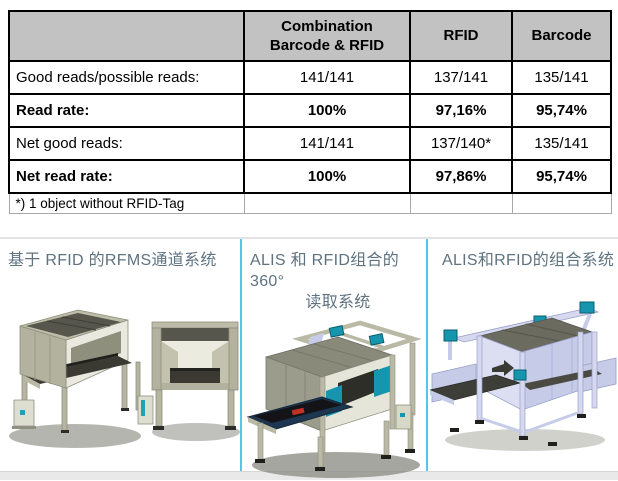  What do you see at coordinates (112, 260) in the screenshot?
I see `caption-text: 基于 RFID 的RFMS通道系统` at bounding box center [112, 260].